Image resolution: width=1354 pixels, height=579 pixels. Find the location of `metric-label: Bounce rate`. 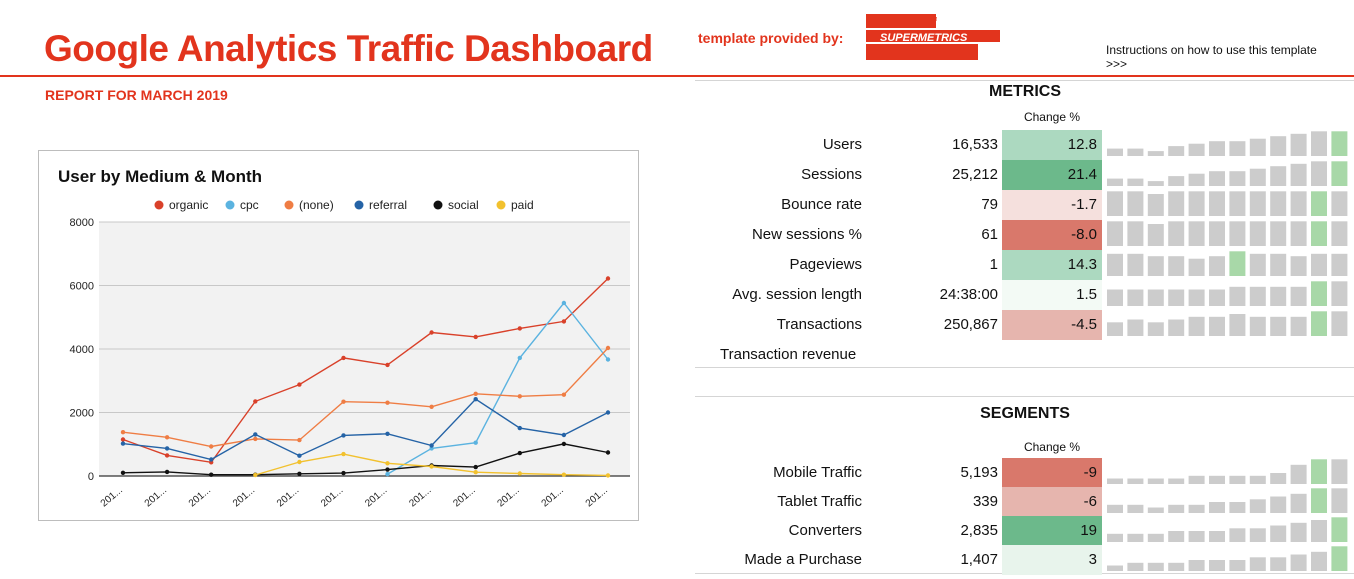

metric-label: Bounce rate is located at coordinates (821, 204).